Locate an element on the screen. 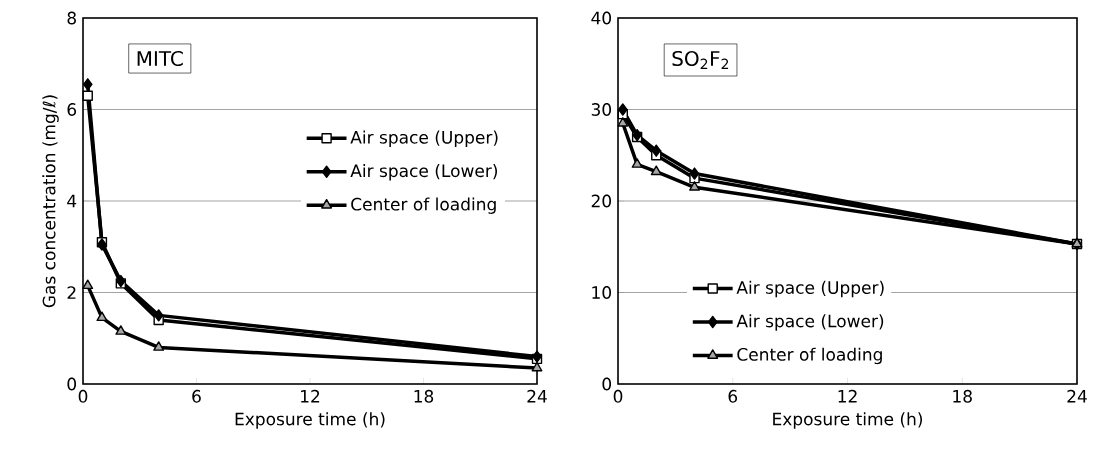  y-tick-label: 8 is located at coordinates (71, 18).